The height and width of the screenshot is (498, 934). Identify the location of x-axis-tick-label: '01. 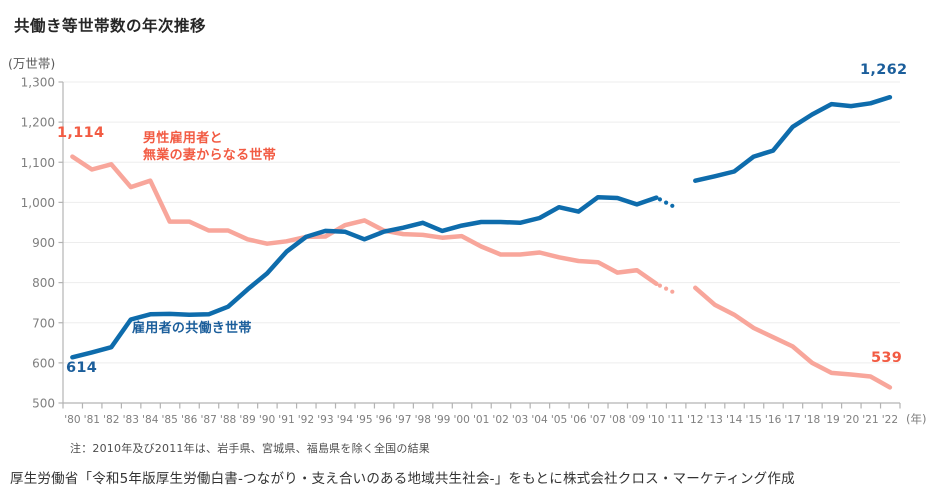
(481, 420).